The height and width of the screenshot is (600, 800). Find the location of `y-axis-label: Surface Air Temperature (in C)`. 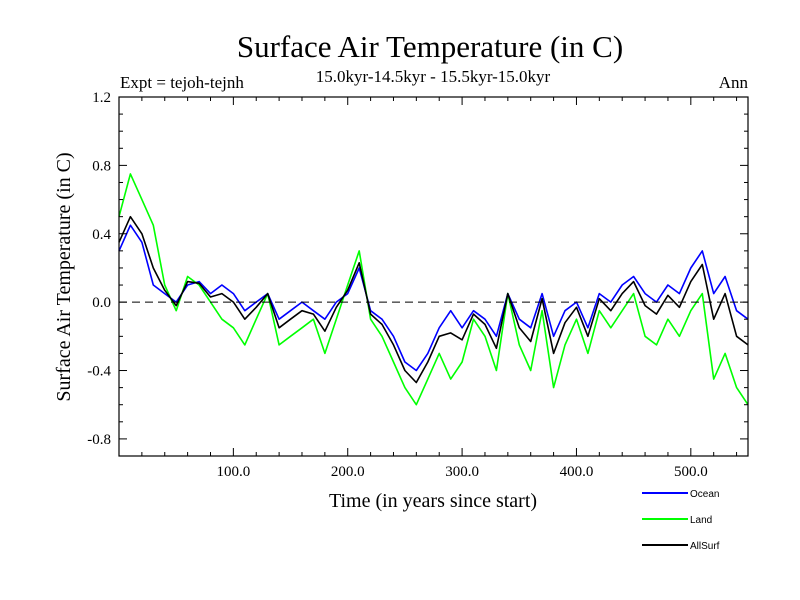

y-axis-label: Surface Air Temperature (in C) is located at coordinates (64, 276).